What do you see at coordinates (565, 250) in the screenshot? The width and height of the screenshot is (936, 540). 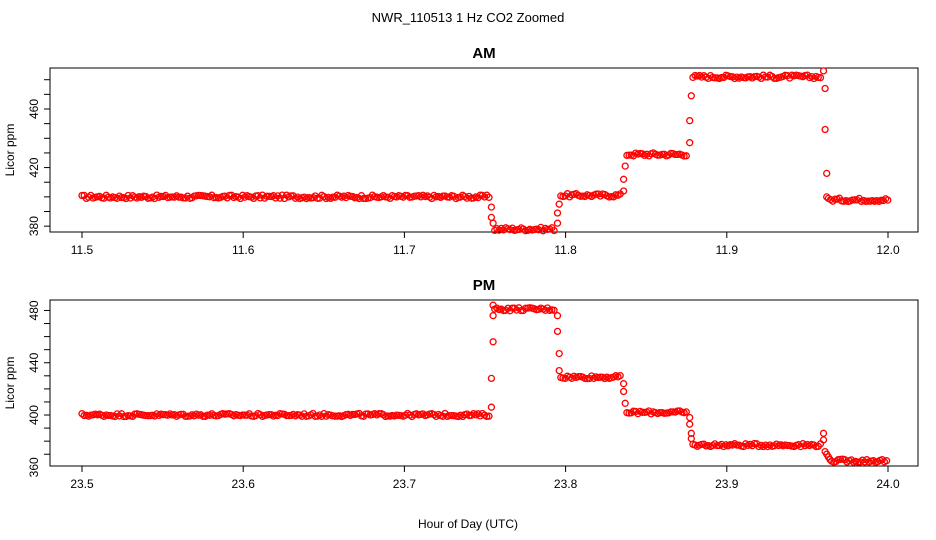 I see `x-tick-label: 11.8` at bounding box center [565, 250].